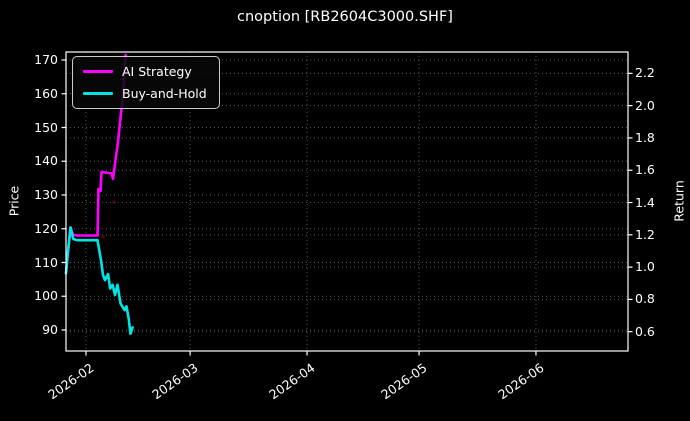 This screenshot has width=690, height=421. Describe the element at coordinates (50, 329) in the screenshot. I see `y-tick-label-price: 90` at that location.